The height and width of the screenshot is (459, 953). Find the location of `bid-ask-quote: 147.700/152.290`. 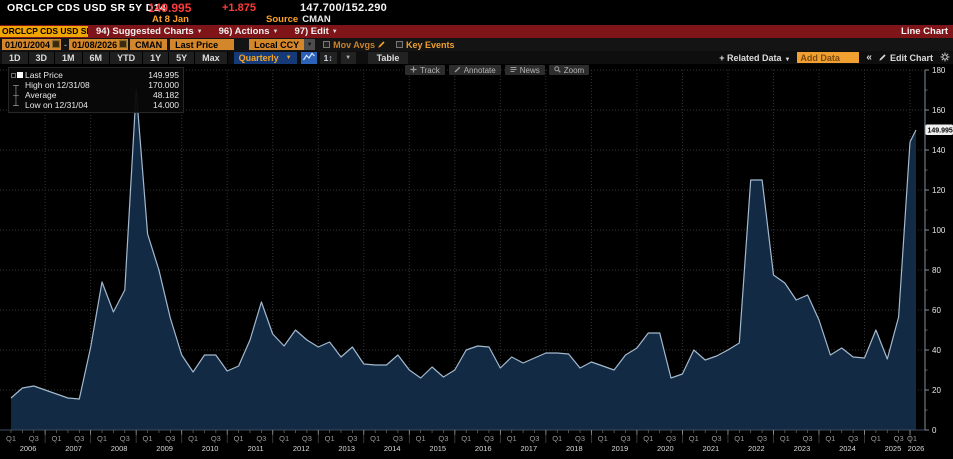

bid-ask-quote: 147.700/152.290 is located at coordinates (343, 8).